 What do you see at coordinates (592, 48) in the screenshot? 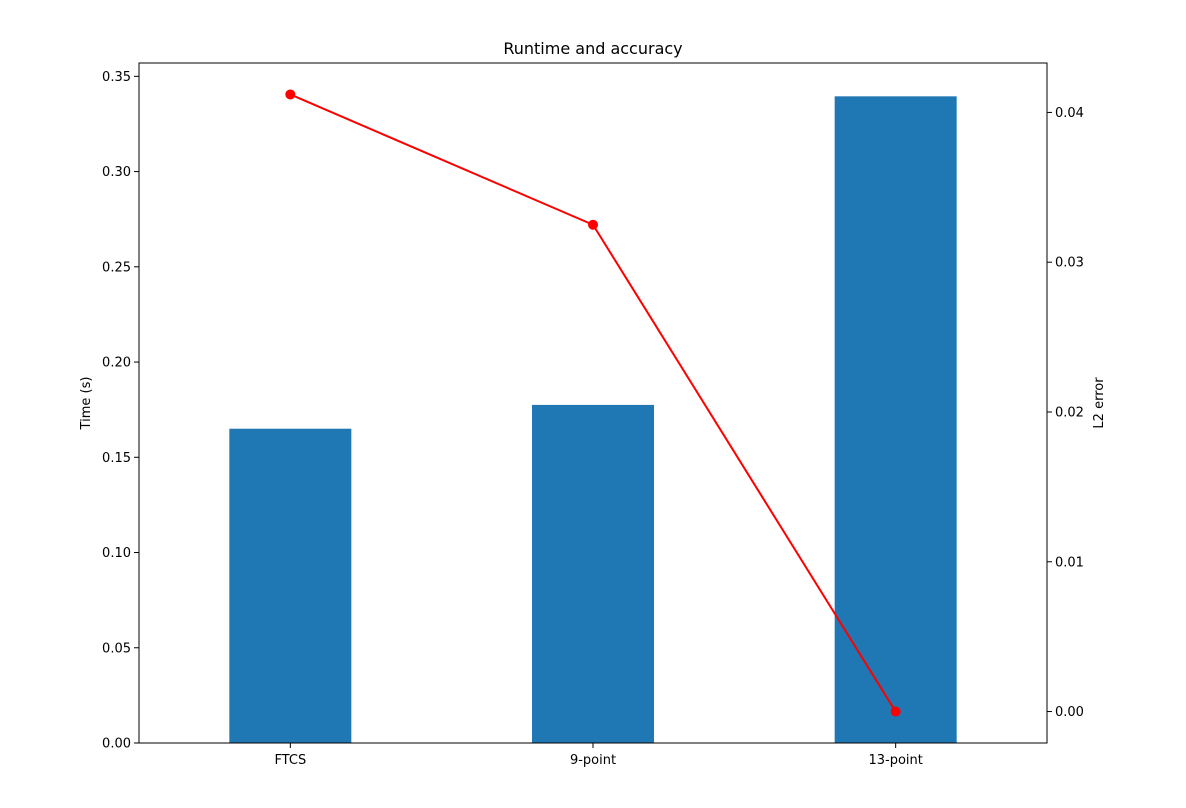
I see `chart-title: Runtime and accuracy` at bounding box center [592, 48].